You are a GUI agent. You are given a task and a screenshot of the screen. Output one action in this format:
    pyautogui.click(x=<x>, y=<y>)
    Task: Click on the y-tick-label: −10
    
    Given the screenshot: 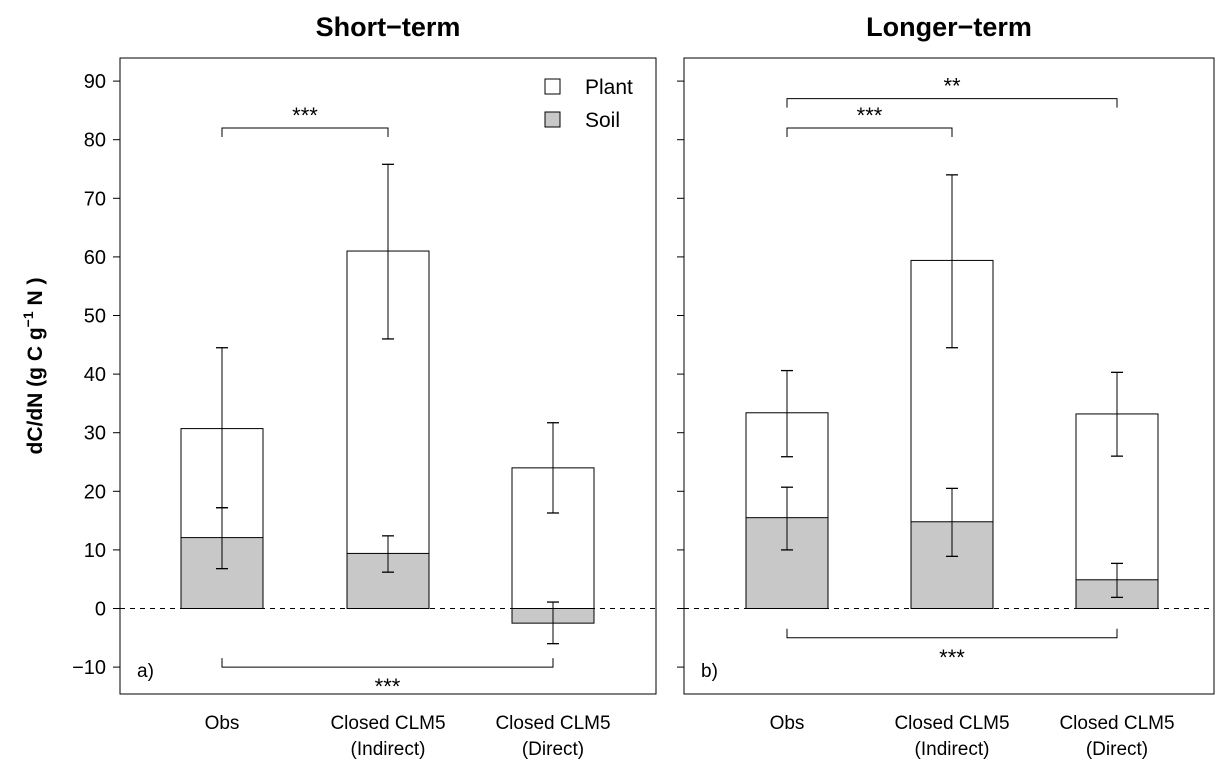 What is the action you would take?
    pyautogui.click(x=89, y=668)
    